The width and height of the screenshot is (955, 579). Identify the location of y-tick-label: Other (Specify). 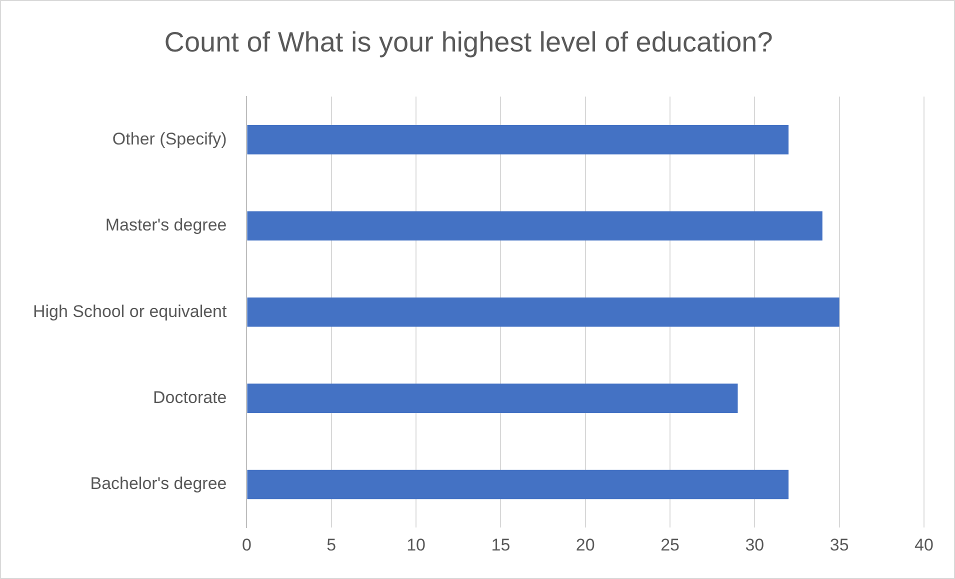
(169, 138).